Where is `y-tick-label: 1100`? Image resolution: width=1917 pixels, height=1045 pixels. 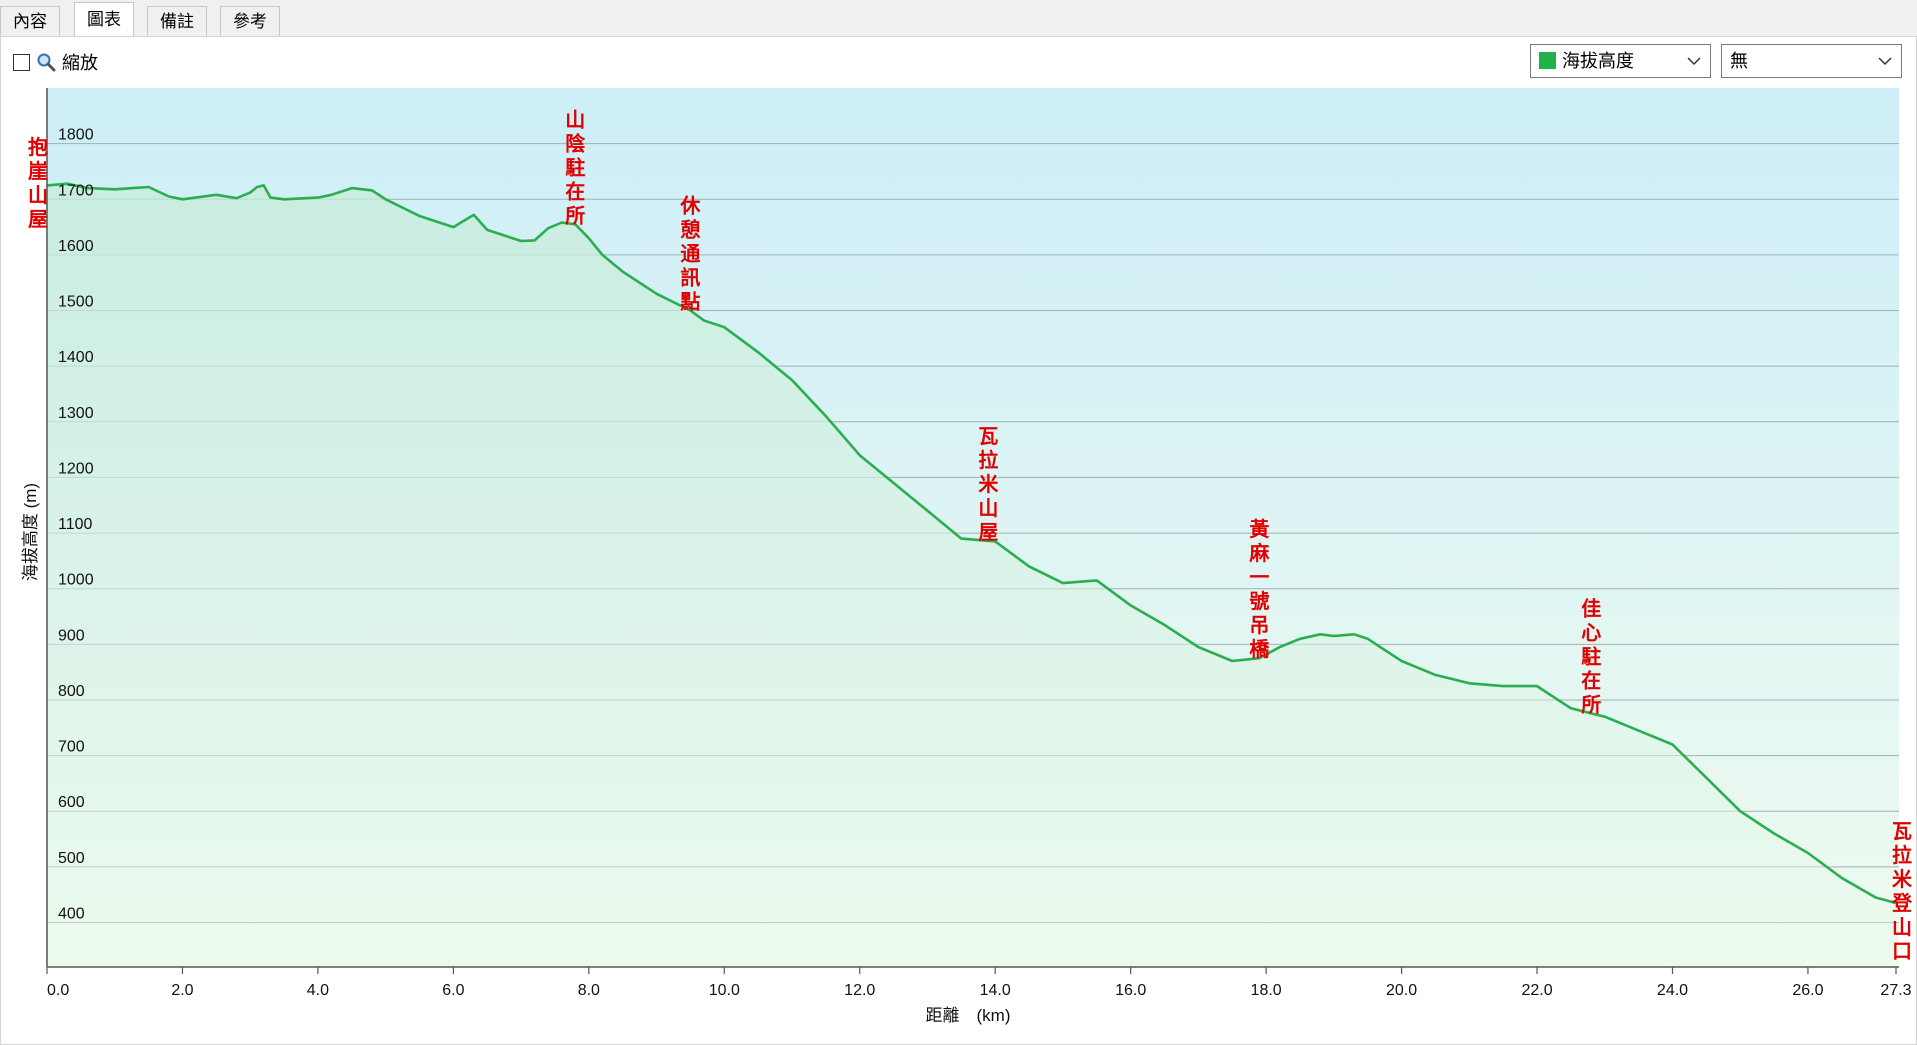 y-tick-label: 1100 is located at coordinates (75, 524).